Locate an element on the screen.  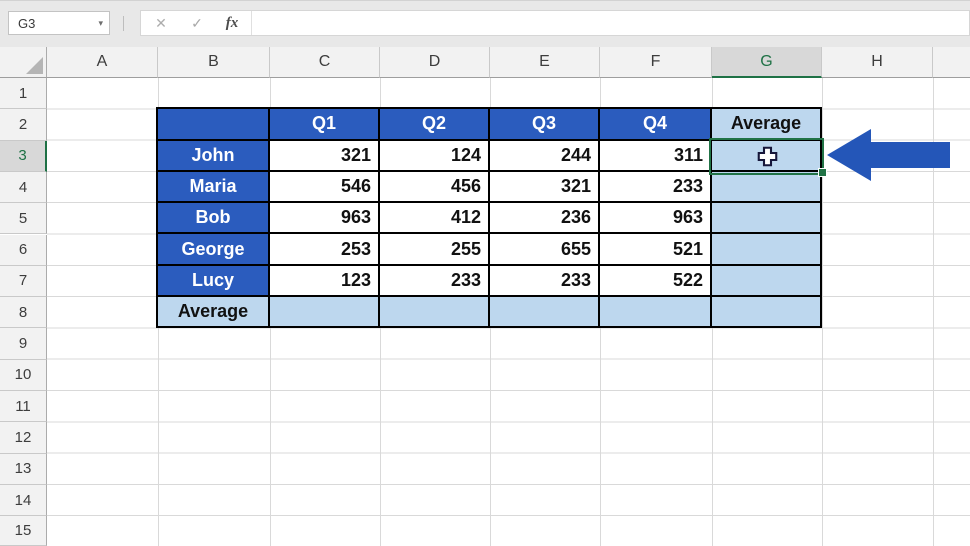
cell-C6: 253 is located at coordinates (325, 250).